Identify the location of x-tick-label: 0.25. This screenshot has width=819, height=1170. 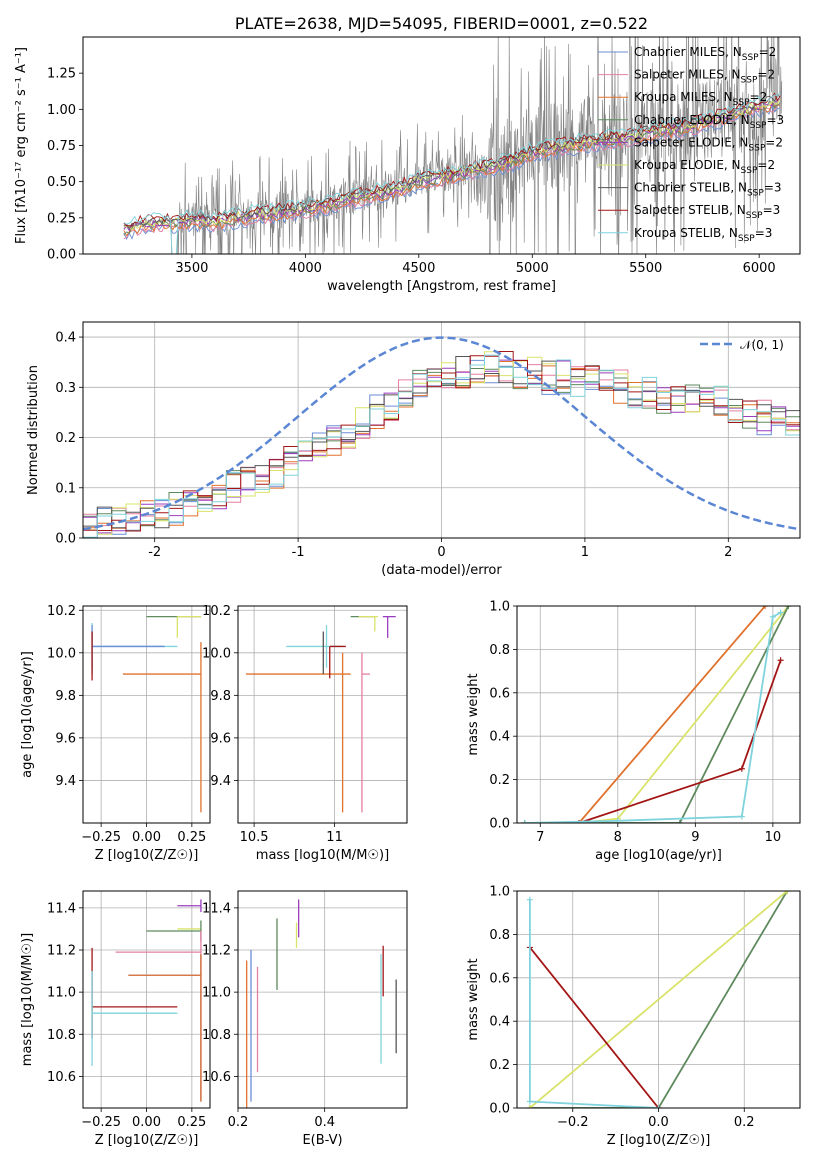
(191, 837).